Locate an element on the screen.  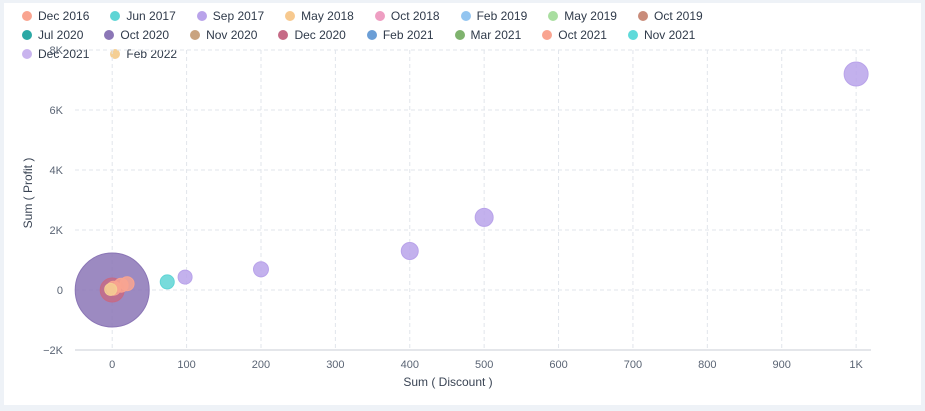
legend-item: Oct 2019 is located at coordinates (670, 15).